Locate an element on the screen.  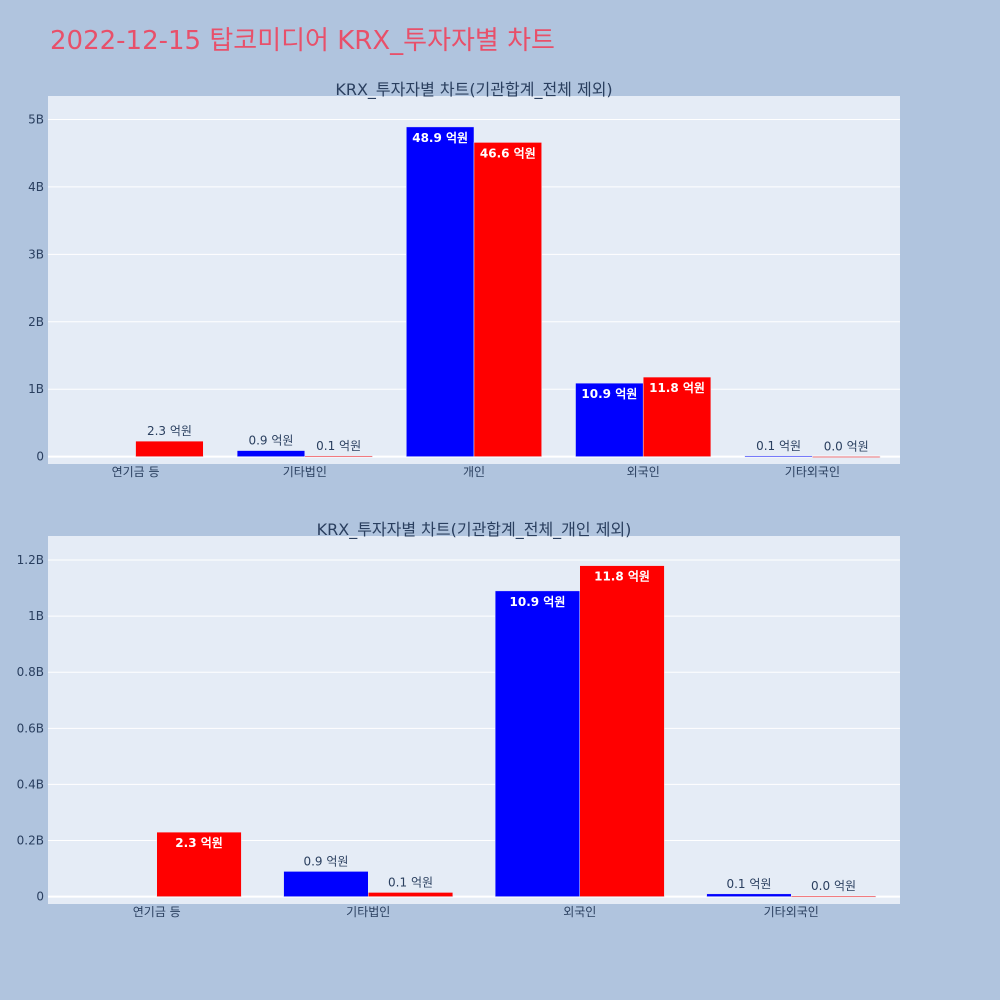
y-ticks-bottom: 0 0.2B 0.4B 0.6B 0.8B 1B 1.2B is located at coordinates (30, 728).